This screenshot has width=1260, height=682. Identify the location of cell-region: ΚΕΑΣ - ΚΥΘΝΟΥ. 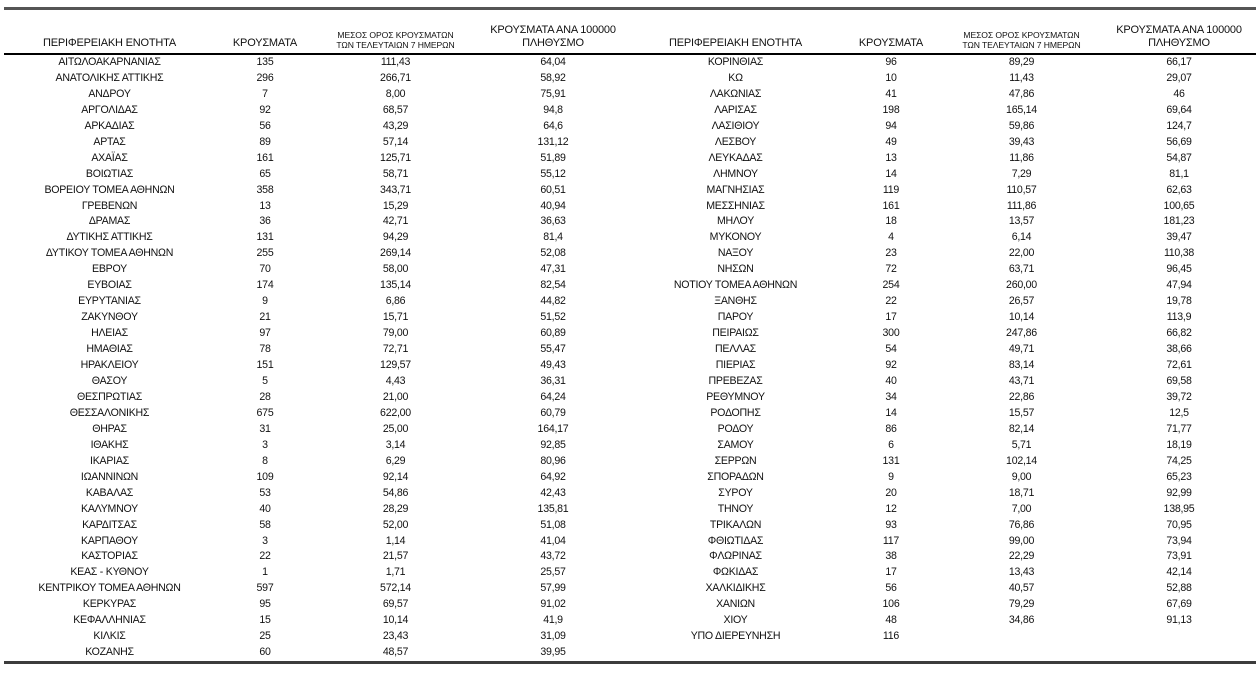
(109, 572).